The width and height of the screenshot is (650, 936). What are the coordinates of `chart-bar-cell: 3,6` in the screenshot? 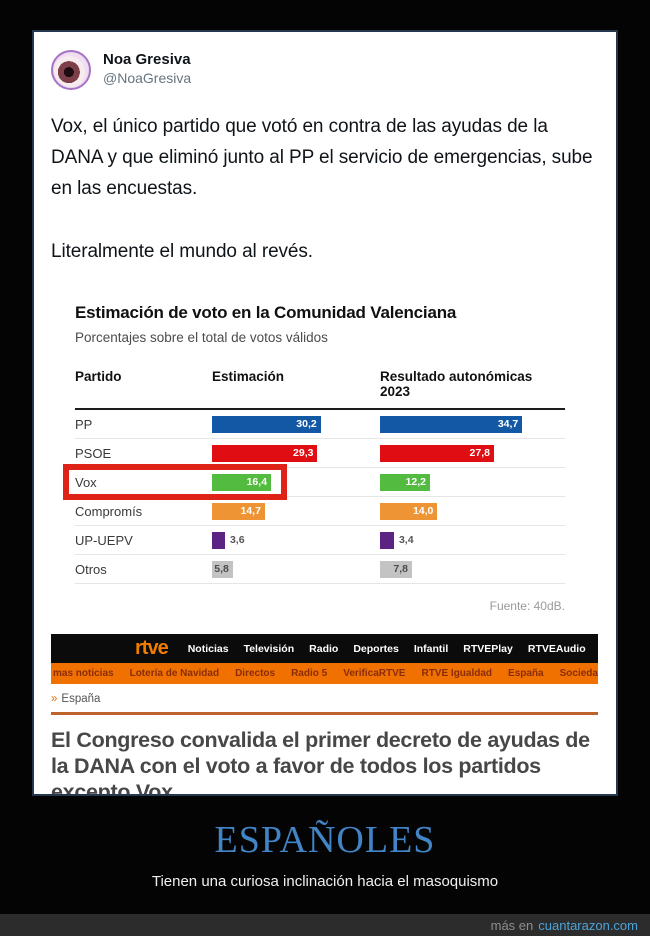 It's located at (296, 540).